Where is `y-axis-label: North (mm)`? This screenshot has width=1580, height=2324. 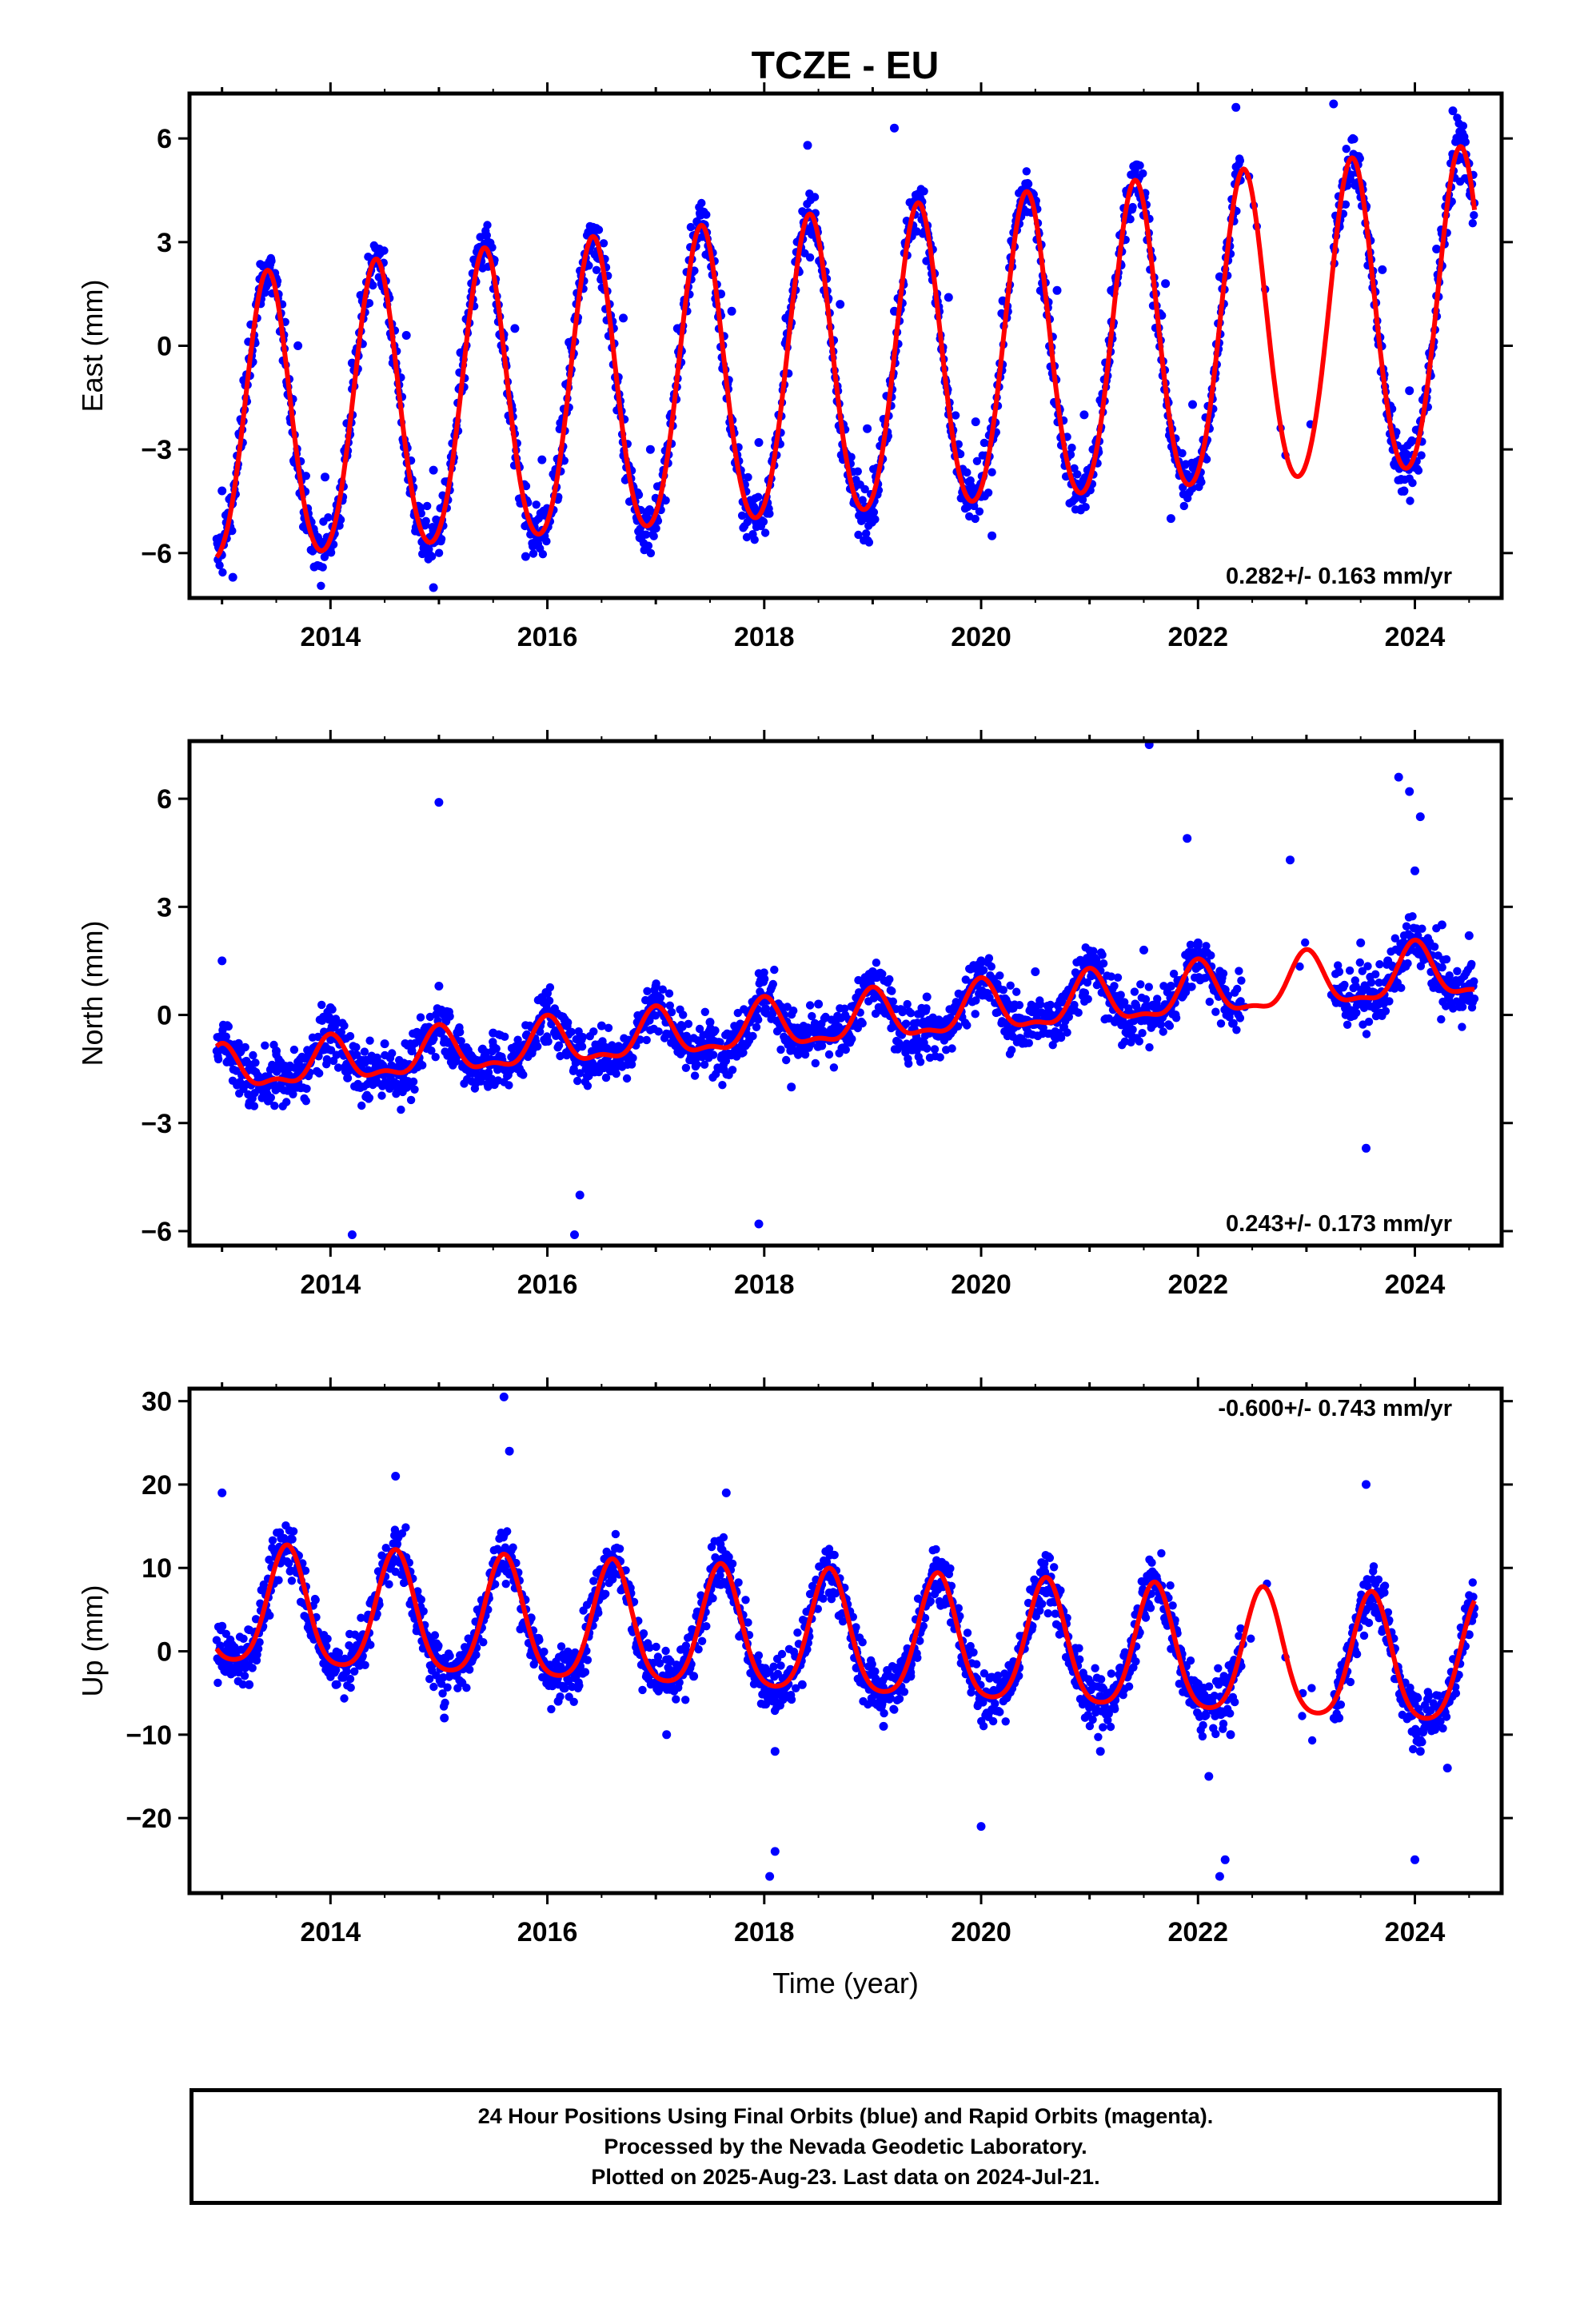
y-axis-label: North (mm) is located at coordinates (93, 994).